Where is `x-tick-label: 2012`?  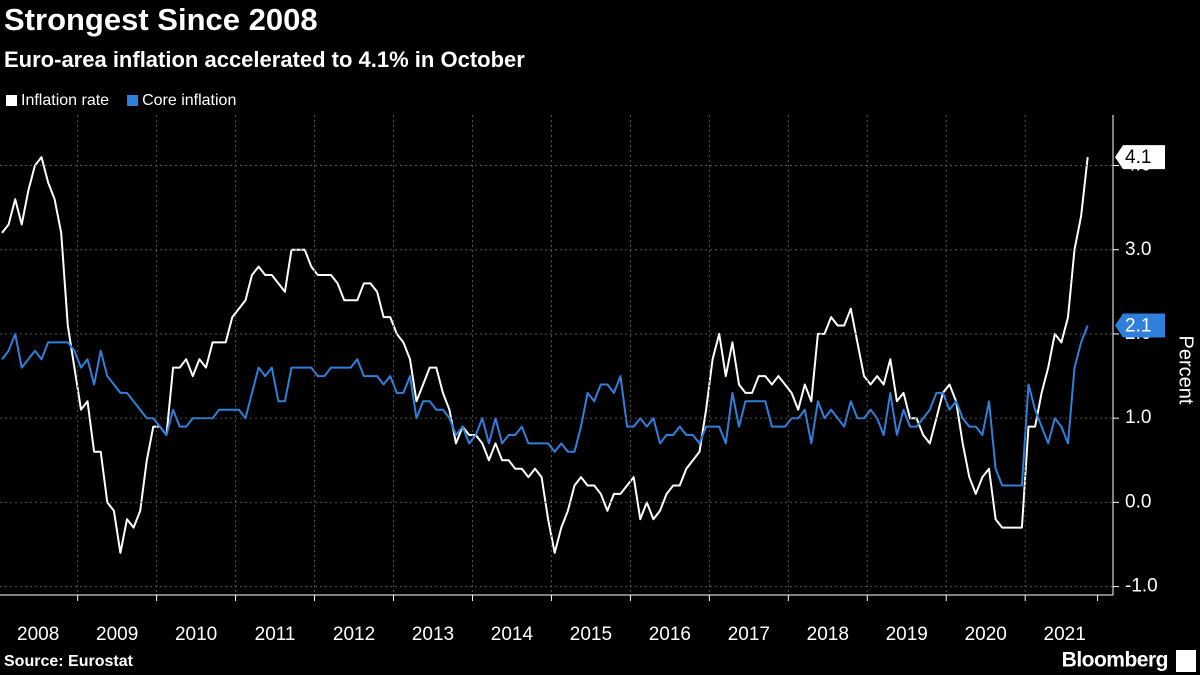 x-tick-label: 2012 is located at coordinates (354, 634).